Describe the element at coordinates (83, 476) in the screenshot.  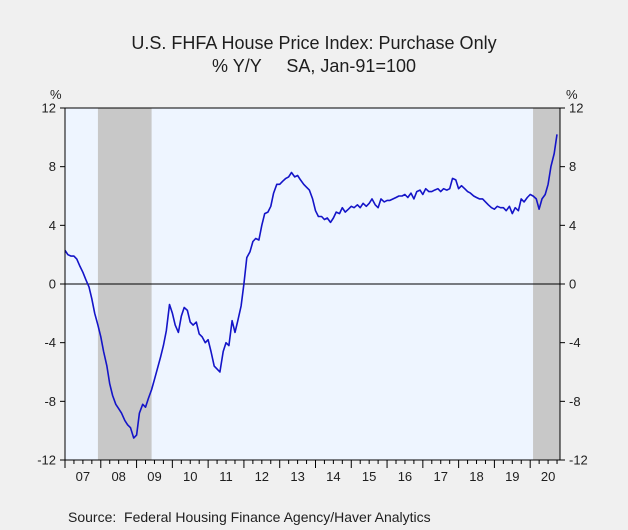
I see `x-tick-label: 07` at that location.